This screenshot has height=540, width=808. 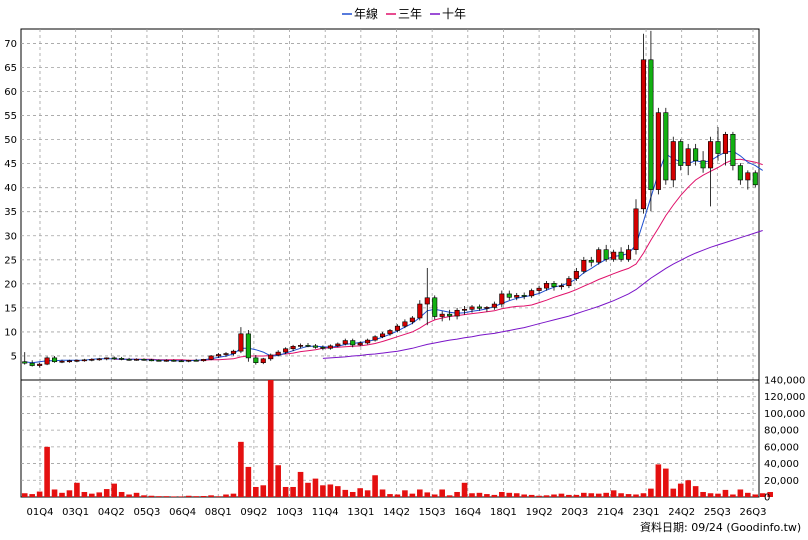 I want to click on footer-source: 資料日期: 09/24 (Goodinfo.tw), so click(x=720, y=527).